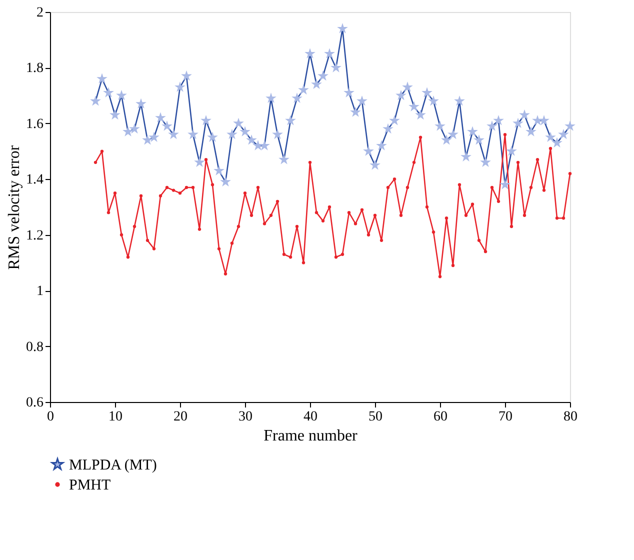  What do you see at coordinates (181, 417) in the screenshot?
I see `x-tick-label: 20` at bounding box center [181, 417].